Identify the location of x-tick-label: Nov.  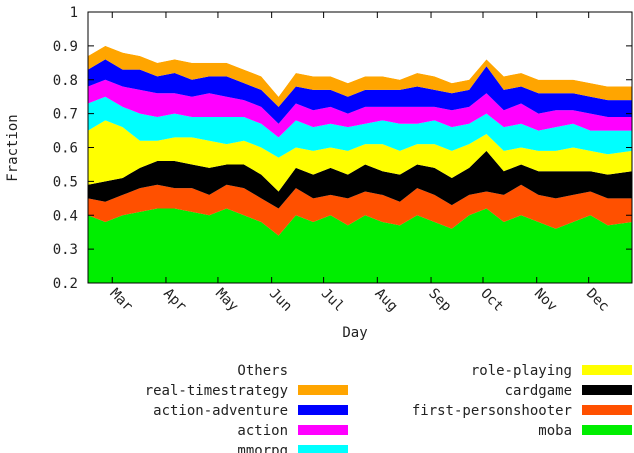
(545, 300).